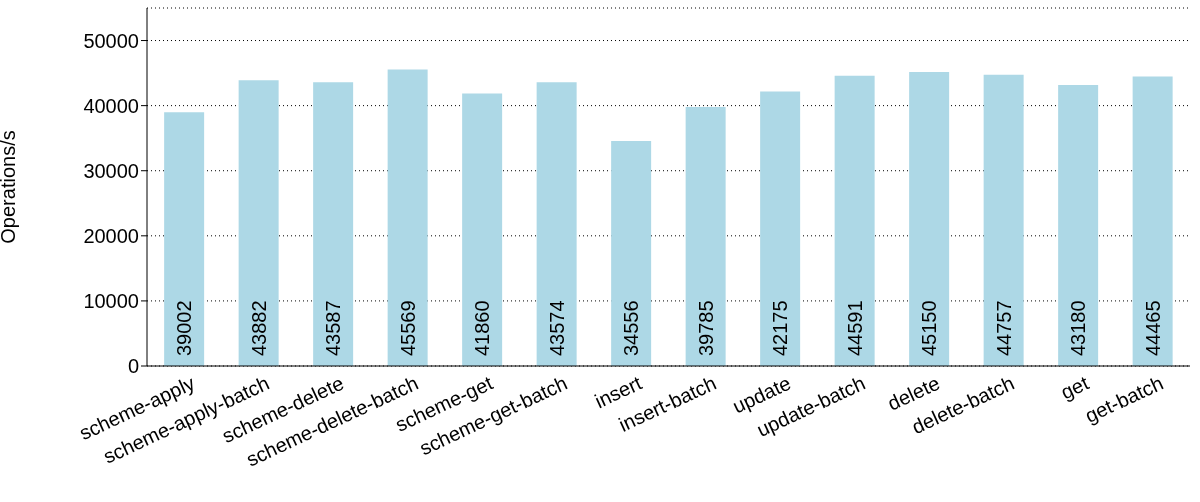 The width and height of the screenshot is (1200, 502). Describe the element at coordinates (631, 328) in the screenshot. I see `data-label: 34556` at that location.